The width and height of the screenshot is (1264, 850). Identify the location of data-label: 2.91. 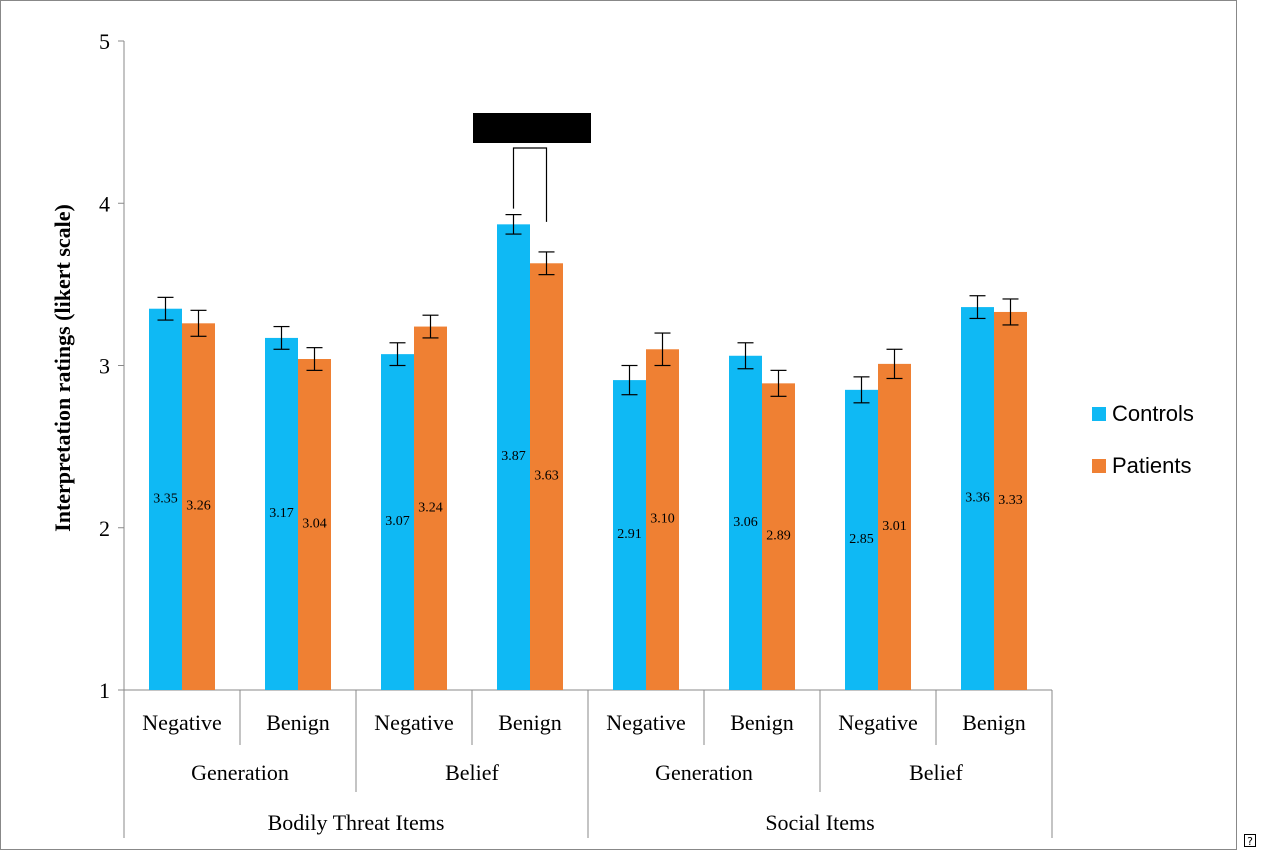
(629, 534).